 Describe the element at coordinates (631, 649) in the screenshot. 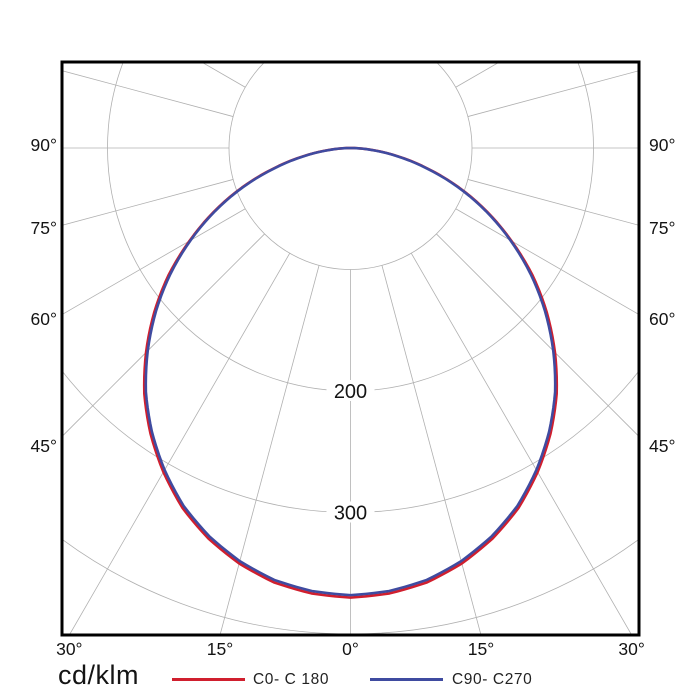

I see `bottom-angle-label-4: 30°` at that location.